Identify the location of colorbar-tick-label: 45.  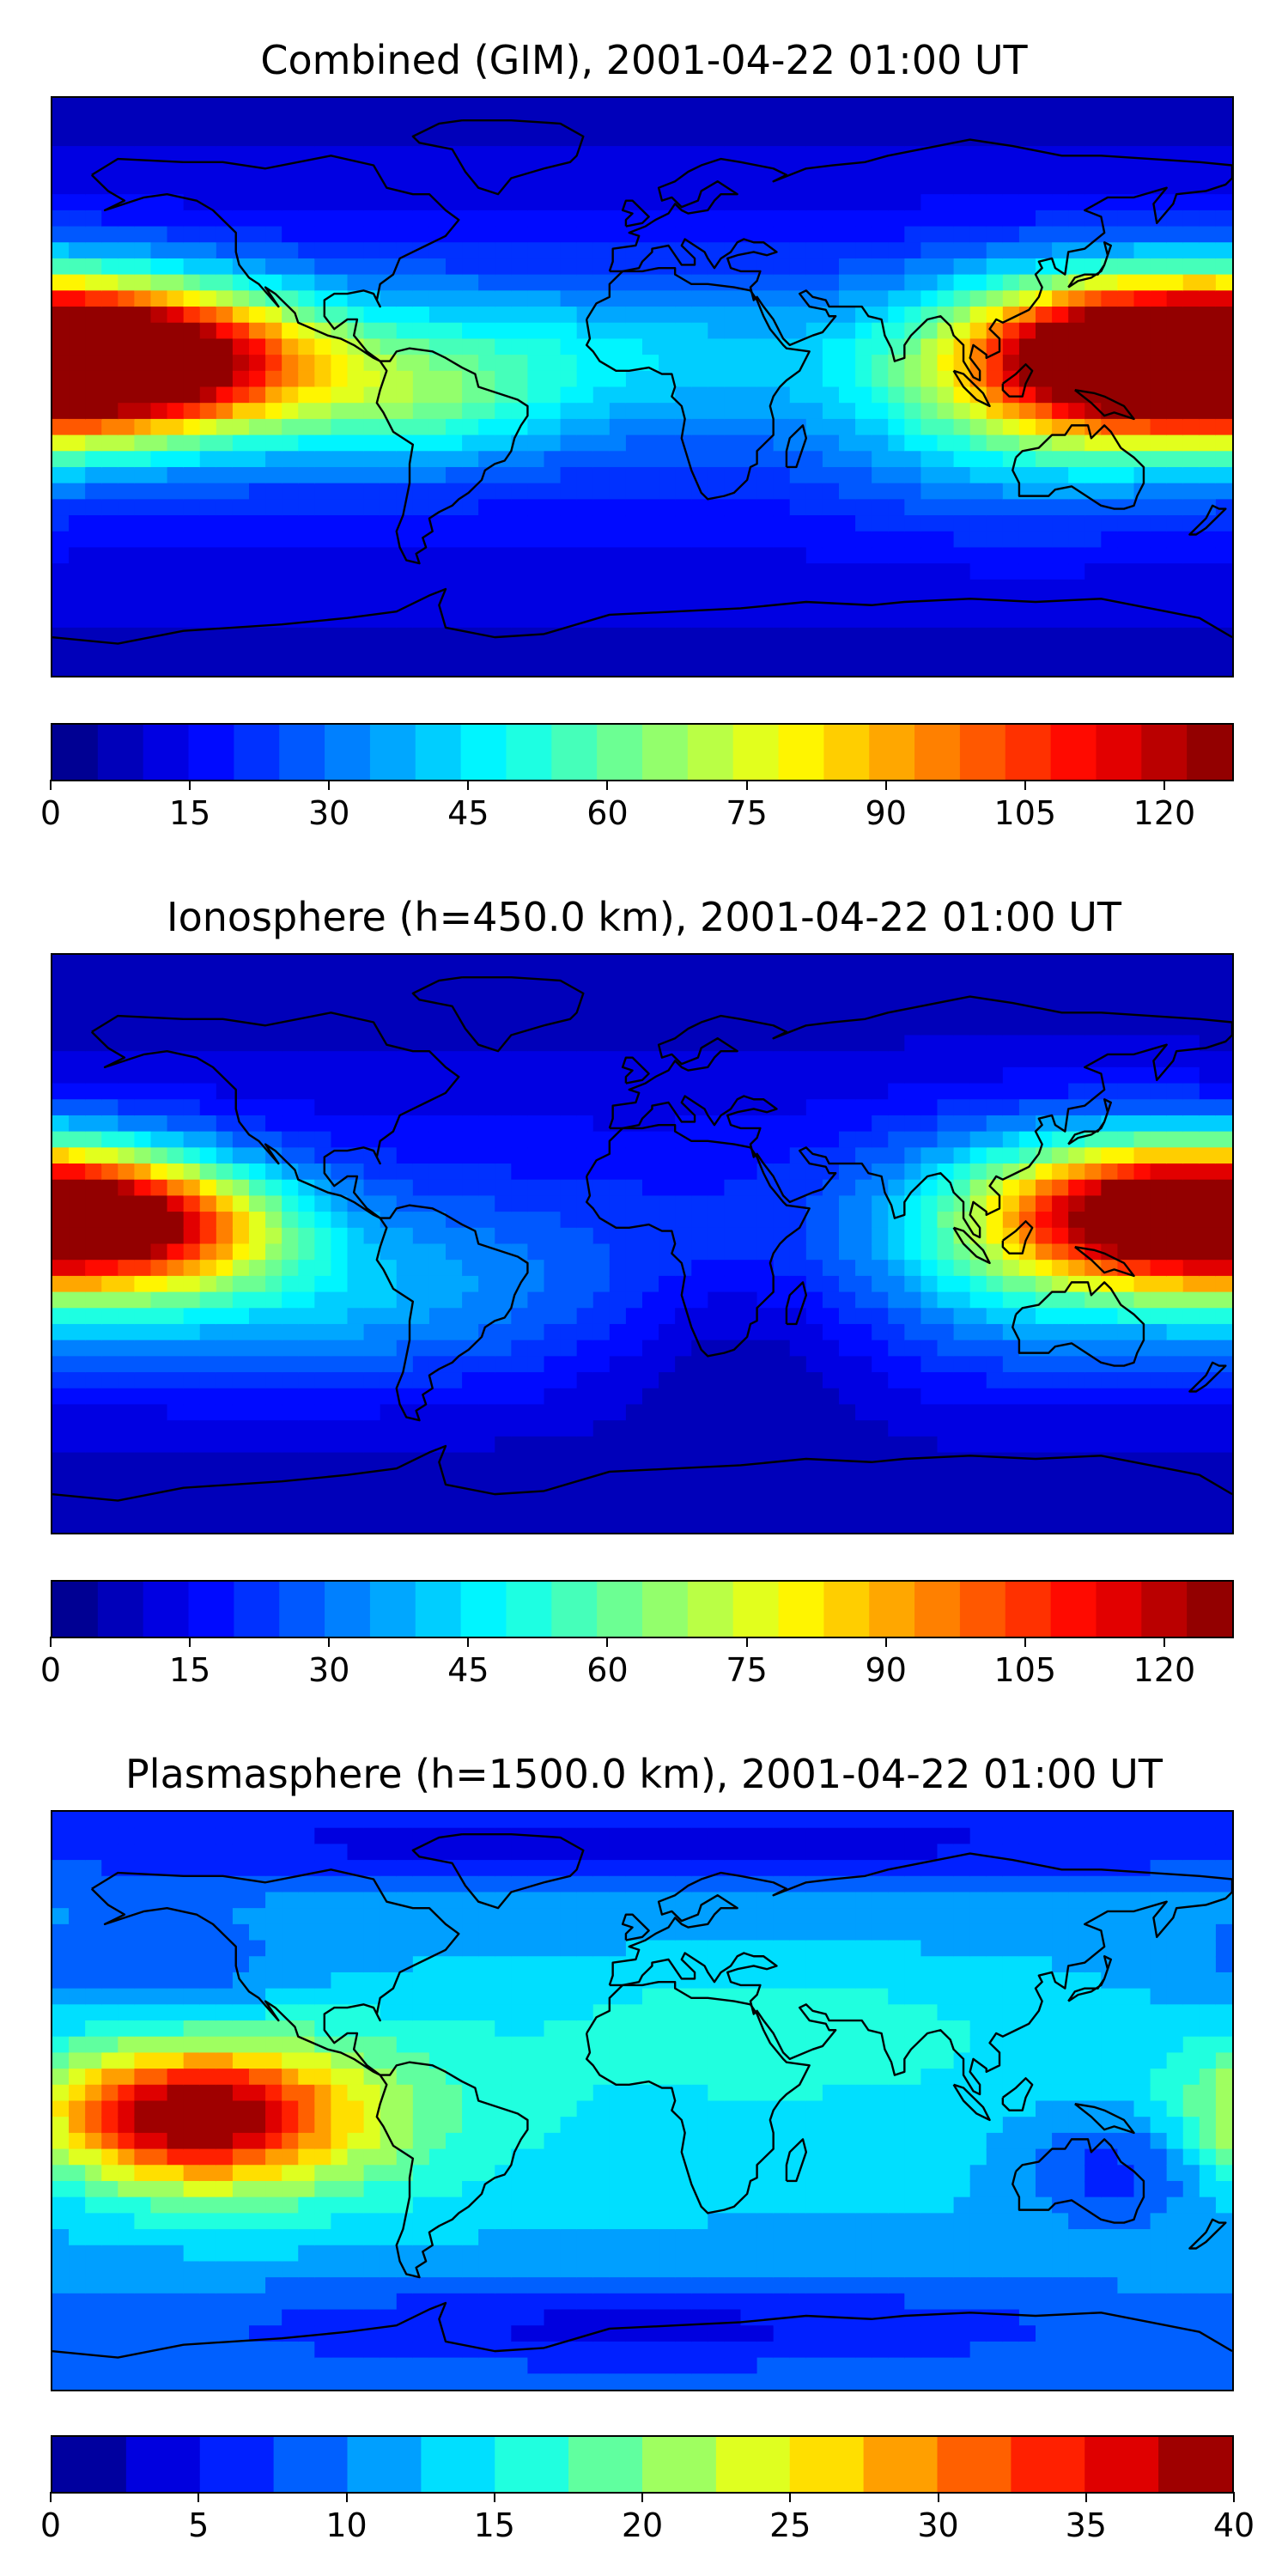
(468, 813).